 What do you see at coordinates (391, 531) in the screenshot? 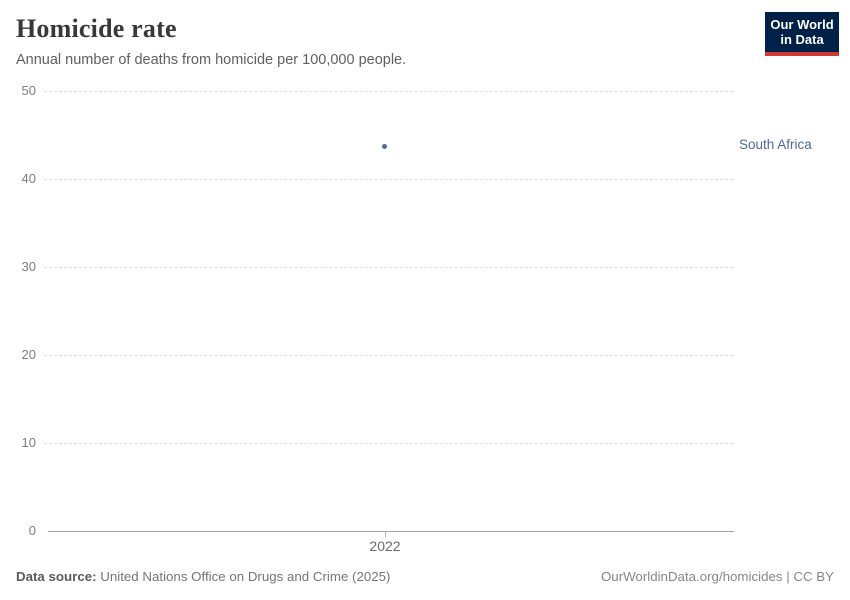
I see `x-axis-line` at bounding box center [391, 531].